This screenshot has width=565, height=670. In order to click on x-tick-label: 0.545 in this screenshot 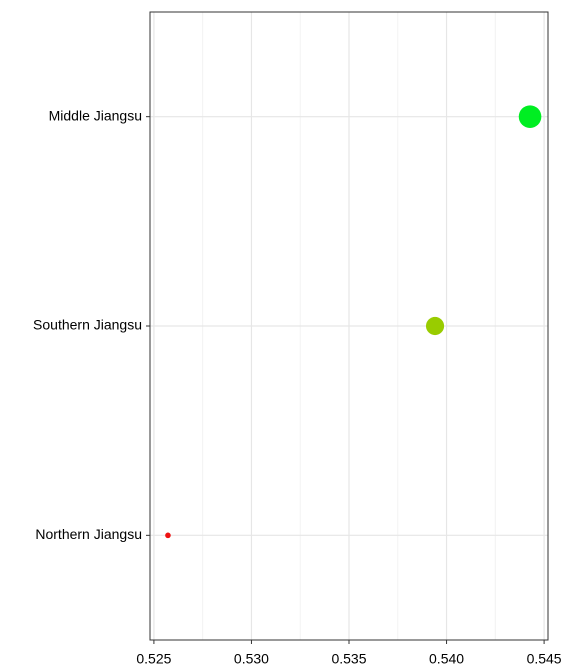, I will do `click(544, 659)`.